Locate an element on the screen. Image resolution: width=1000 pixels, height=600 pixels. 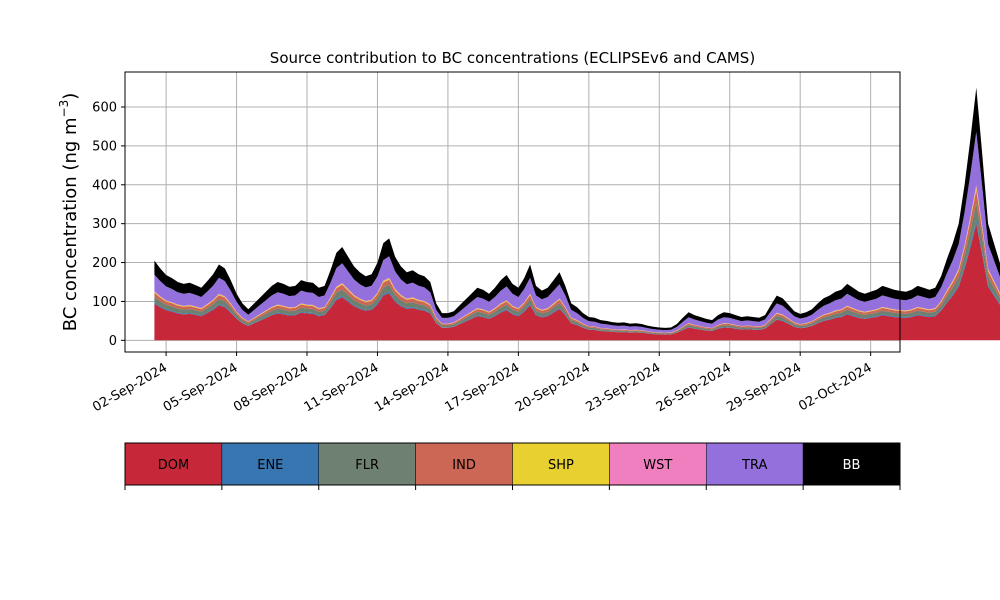
y-axis-label-main: BC concentration (ng m is located at coordinates (70, 224).